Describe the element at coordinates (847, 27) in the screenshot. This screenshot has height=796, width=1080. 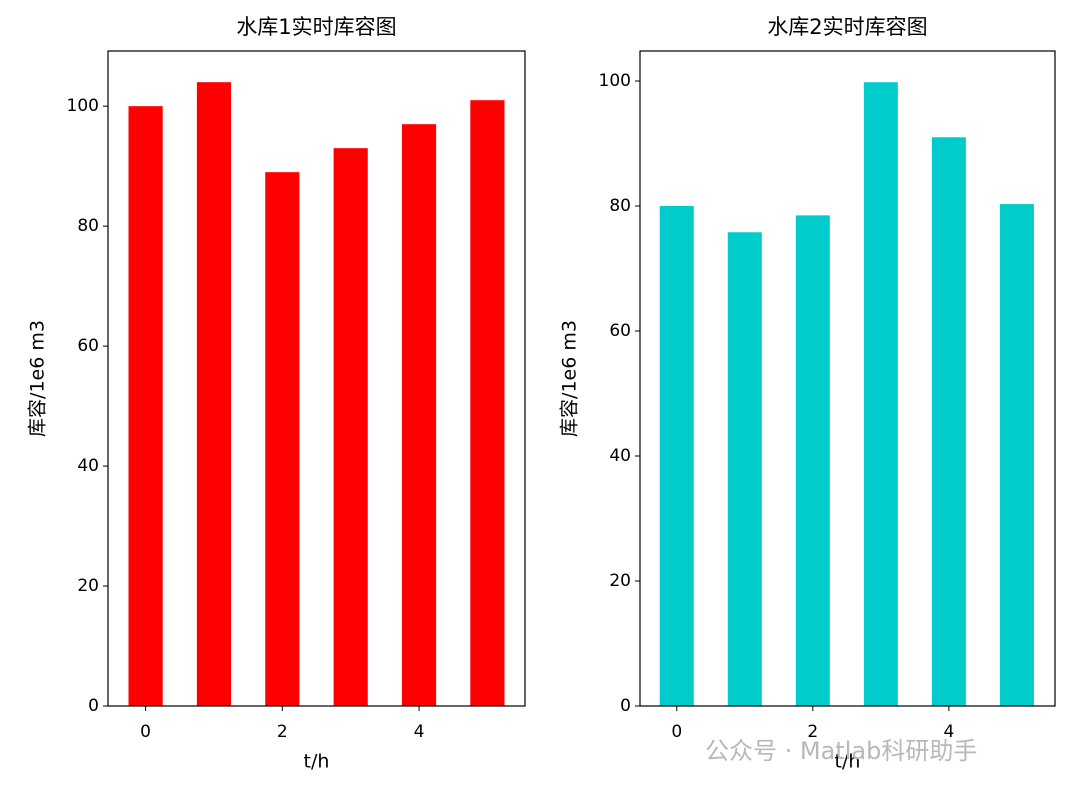
I see `chart-title: 水库2实时库容图` at that location.